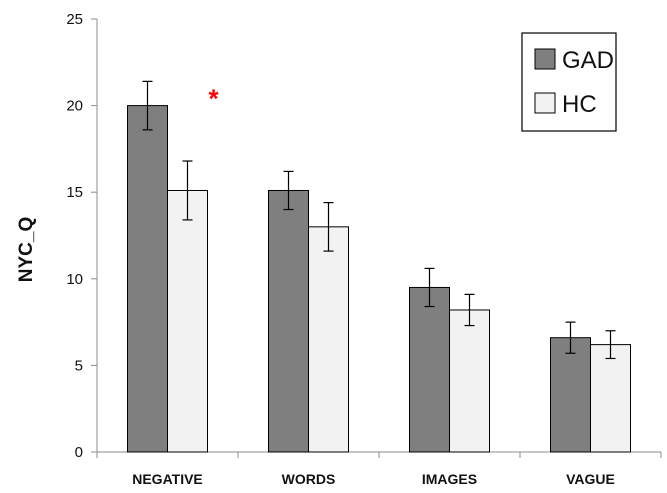  Describe the element at coordinates (74, 106) in the screenshot. I see `y-tick-label: 20` at that location.